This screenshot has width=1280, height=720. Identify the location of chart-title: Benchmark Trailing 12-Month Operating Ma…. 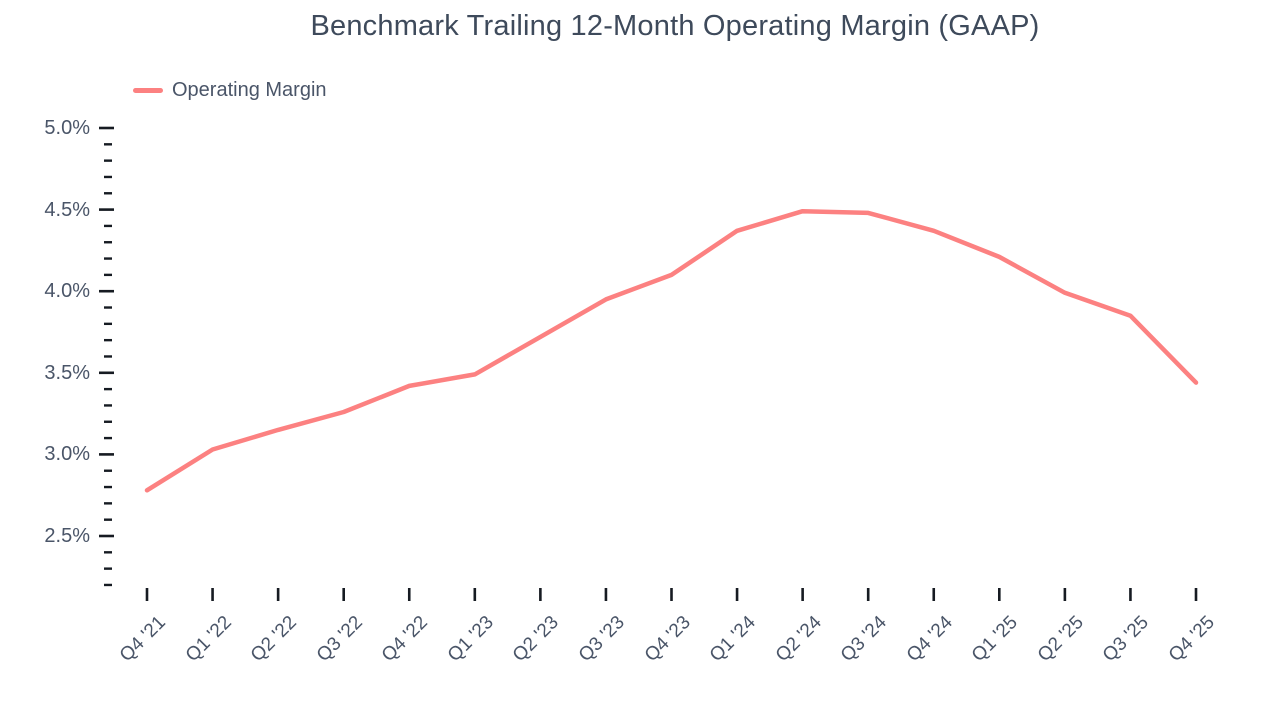
(675, 26).